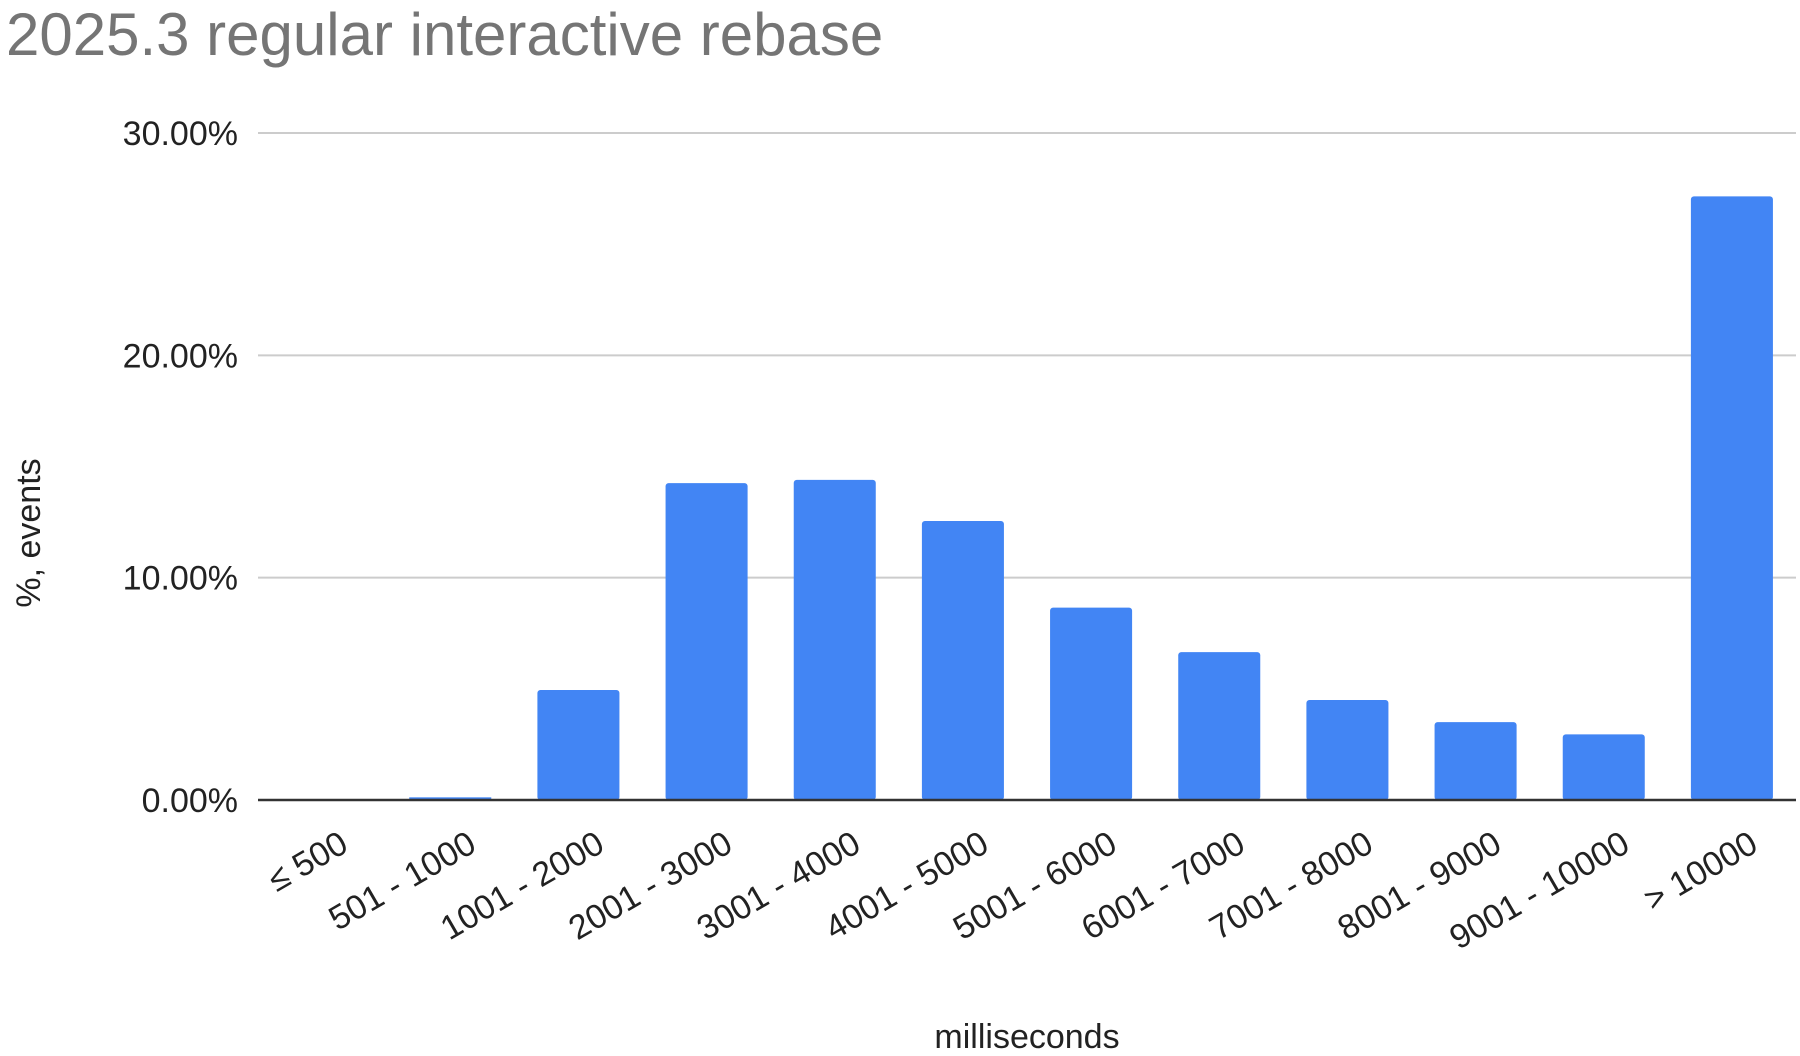 Image resolution: width=1800 pixels, height=1056 pixels. What do you see at coordinates (180, 579) in the screenshot?
I see `y-tick-label: 10.00%` at bounding box center [180, 579].